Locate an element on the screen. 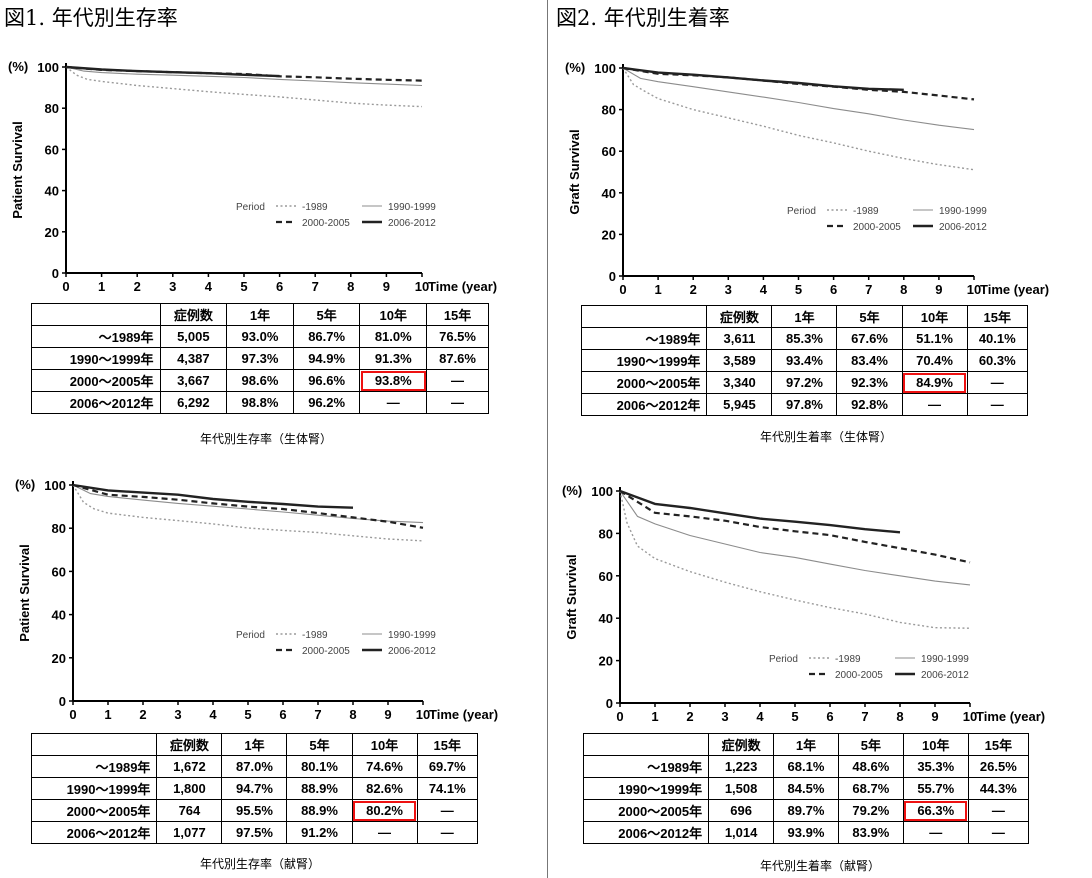 This screenshot has height=878, width=1092. table-cell: 67.6% is located at coordinates (869, 338).